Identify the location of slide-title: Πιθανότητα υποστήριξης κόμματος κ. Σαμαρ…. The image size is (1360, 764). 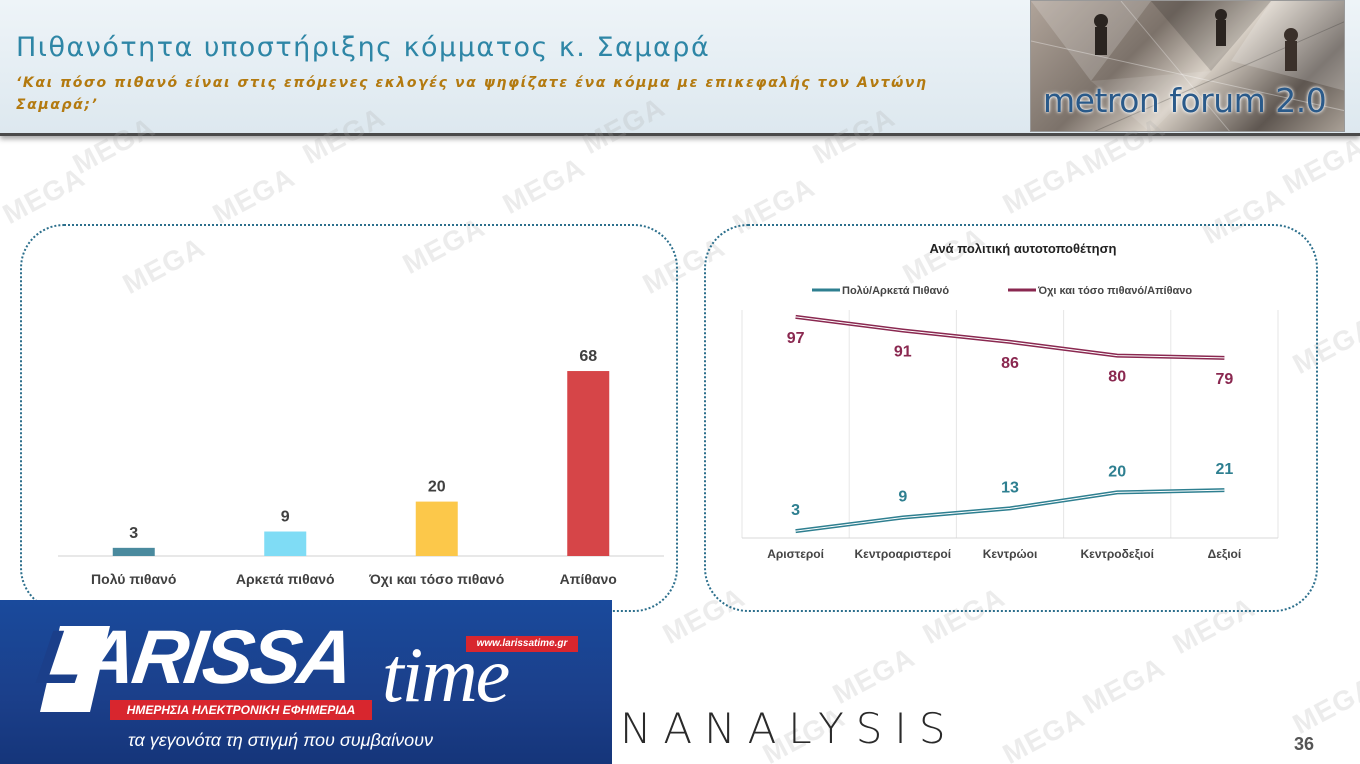
(363, 47).